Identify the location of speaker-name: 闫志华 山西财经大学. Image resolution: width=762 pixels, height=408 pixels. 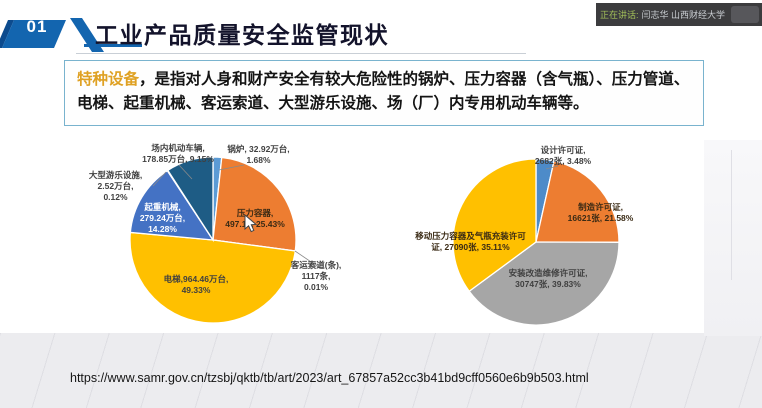
(683, 15).